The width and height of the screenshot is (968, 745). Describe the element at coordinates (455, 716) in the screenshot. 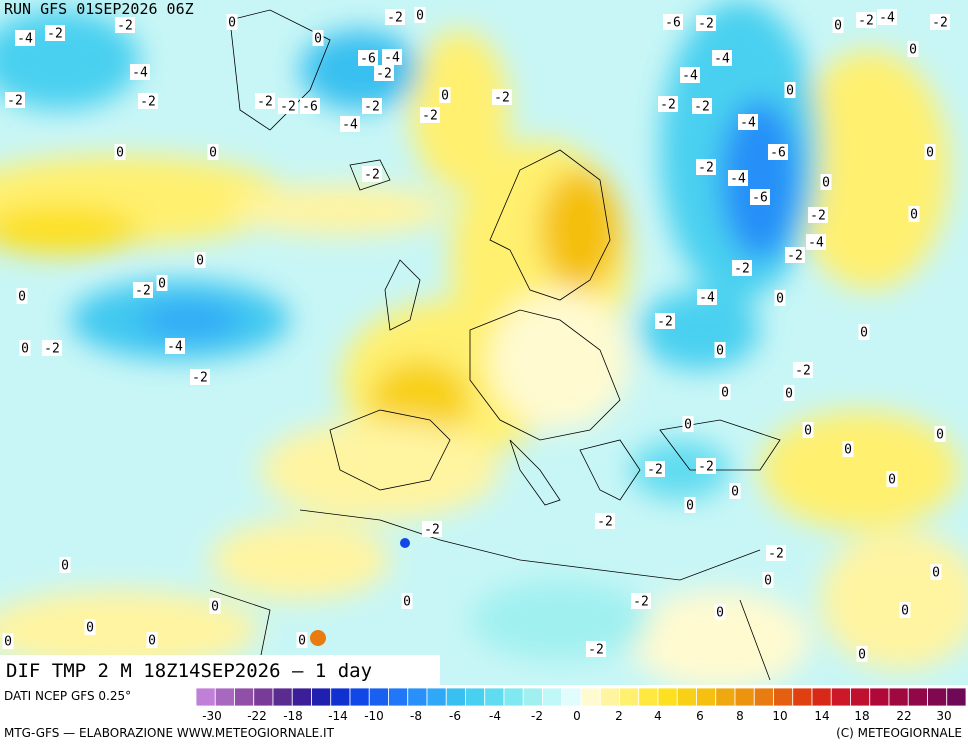

I see `colorbar-tick-label: -6` at that location.